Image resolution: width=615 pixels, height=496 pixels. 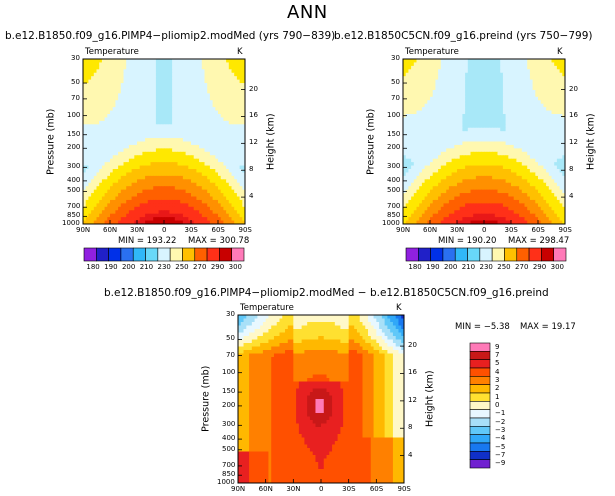 What do you see at coordinates (164, 254) in the screenshot?
I see `colorbar-swatch` at bounding box center [164, 254].